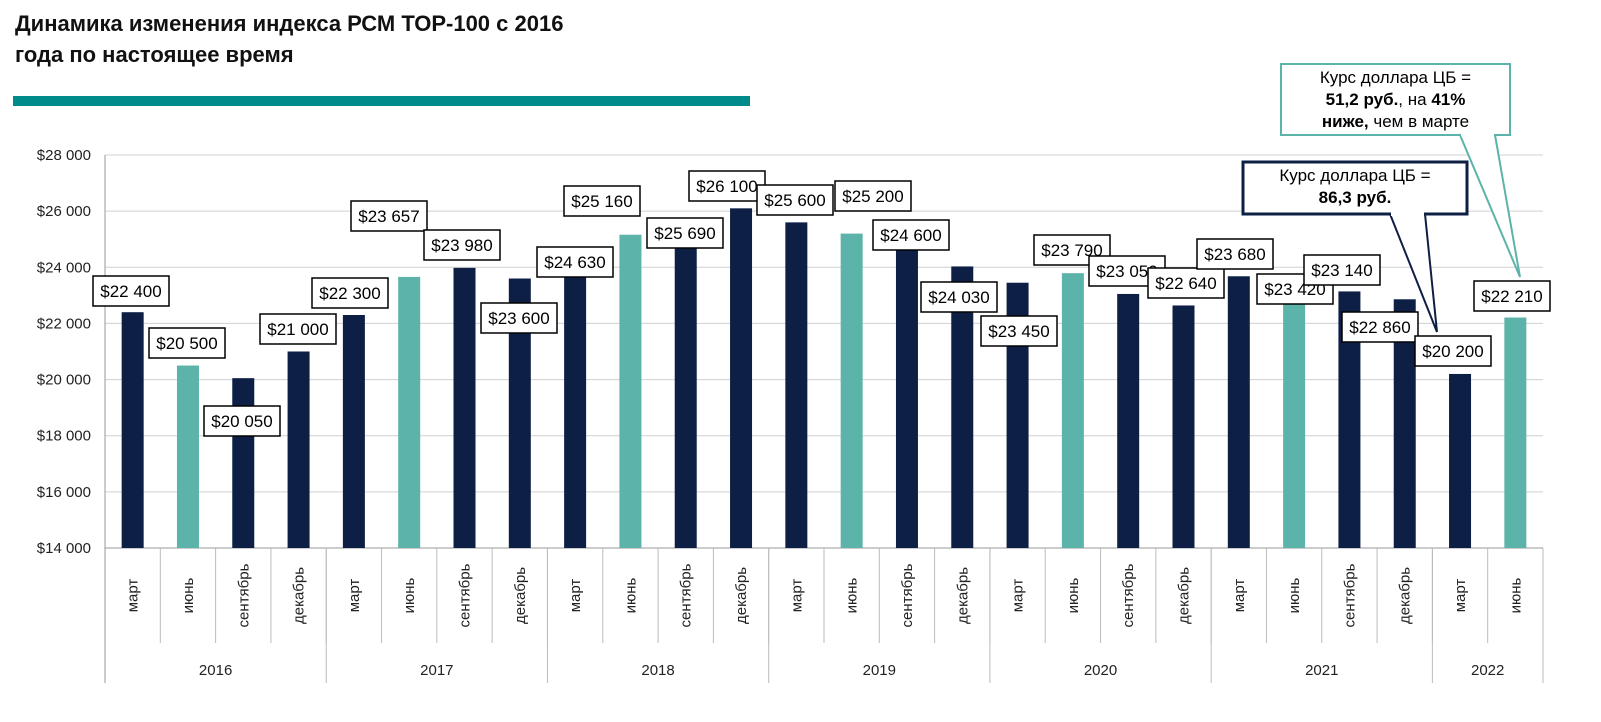 The width and height of the screenshot is (1601, 722). I want to click on group-label: 2018, so click(657, 670).